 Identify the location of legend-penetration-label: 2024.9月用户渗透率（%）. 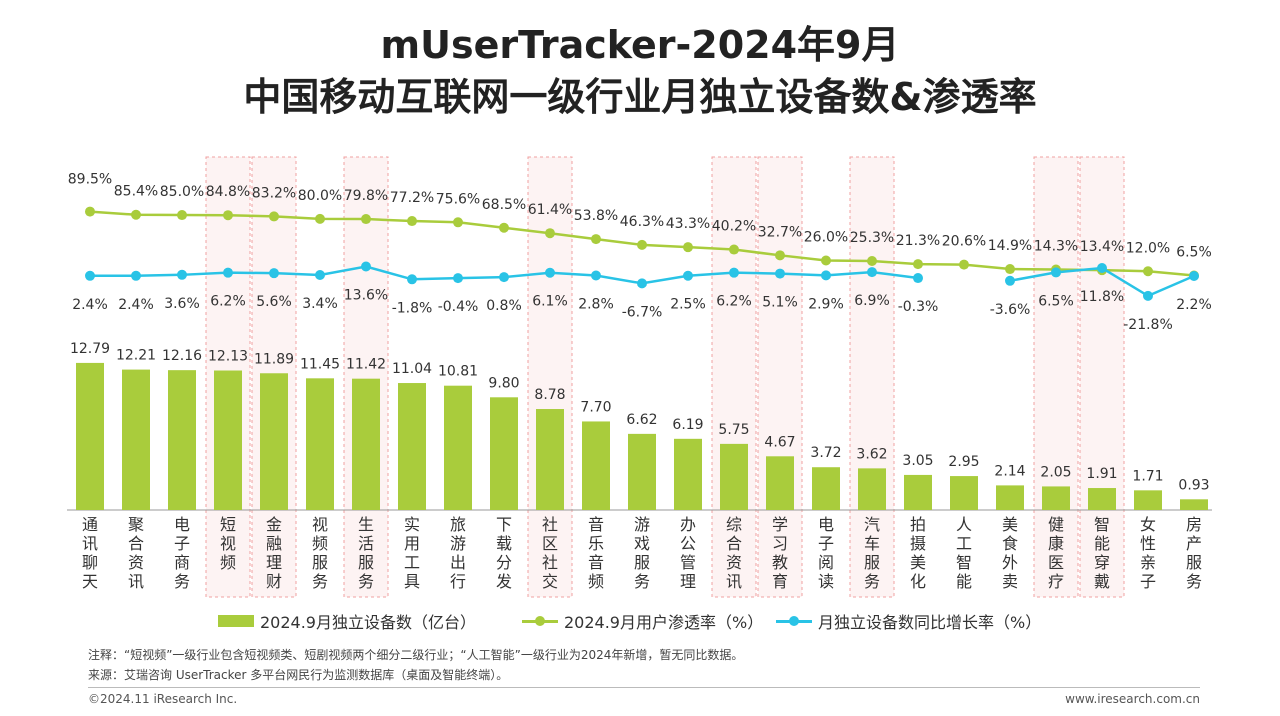
(664, 622).